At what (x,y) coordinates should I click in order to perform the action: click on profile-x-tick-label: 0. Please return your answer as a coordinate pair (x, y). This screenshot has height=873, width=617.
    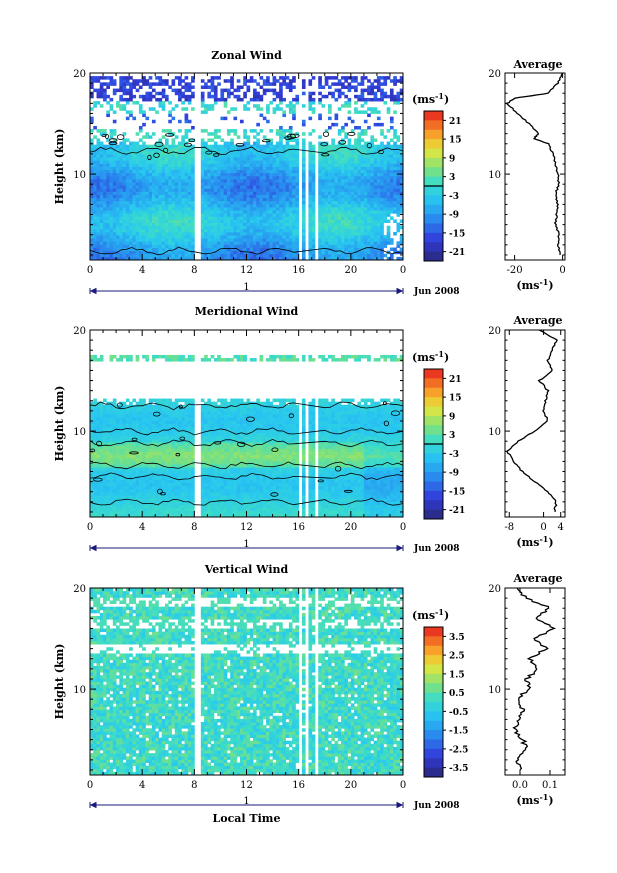
    Looking at the image, I should click on (562, 270).